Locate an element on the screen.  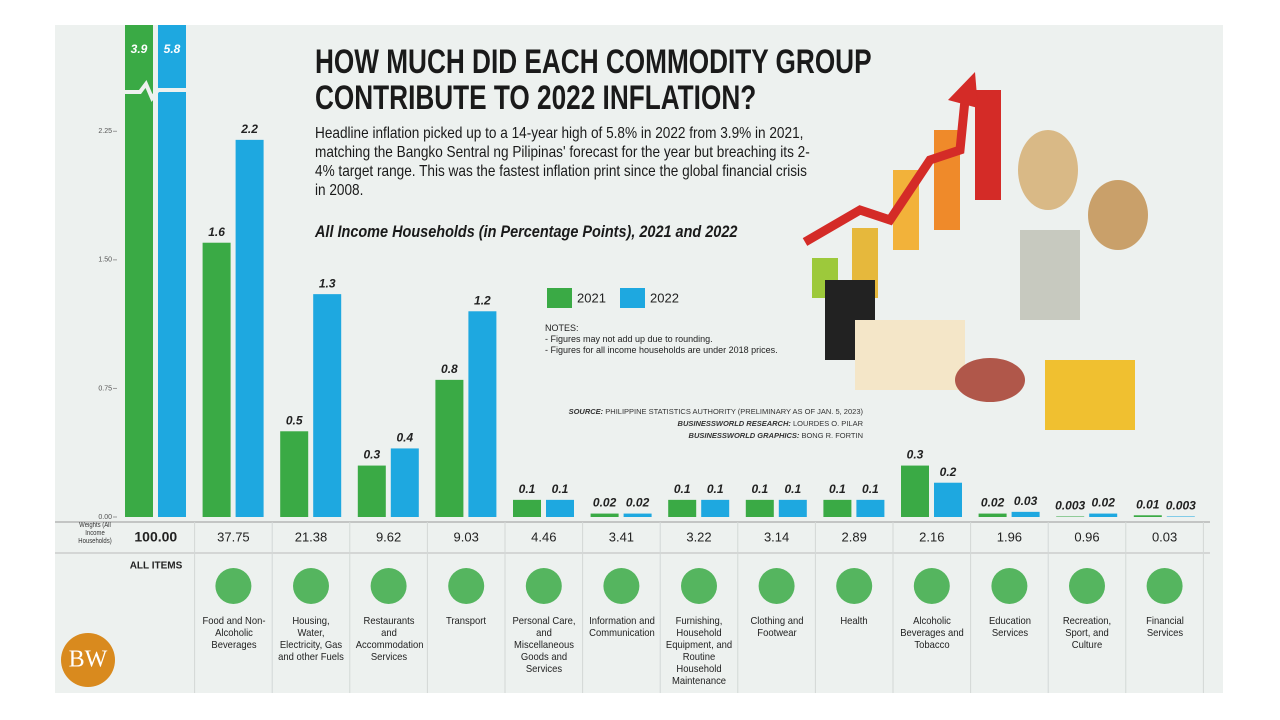
weight: 3.14 is located at coordinates (776, 536).